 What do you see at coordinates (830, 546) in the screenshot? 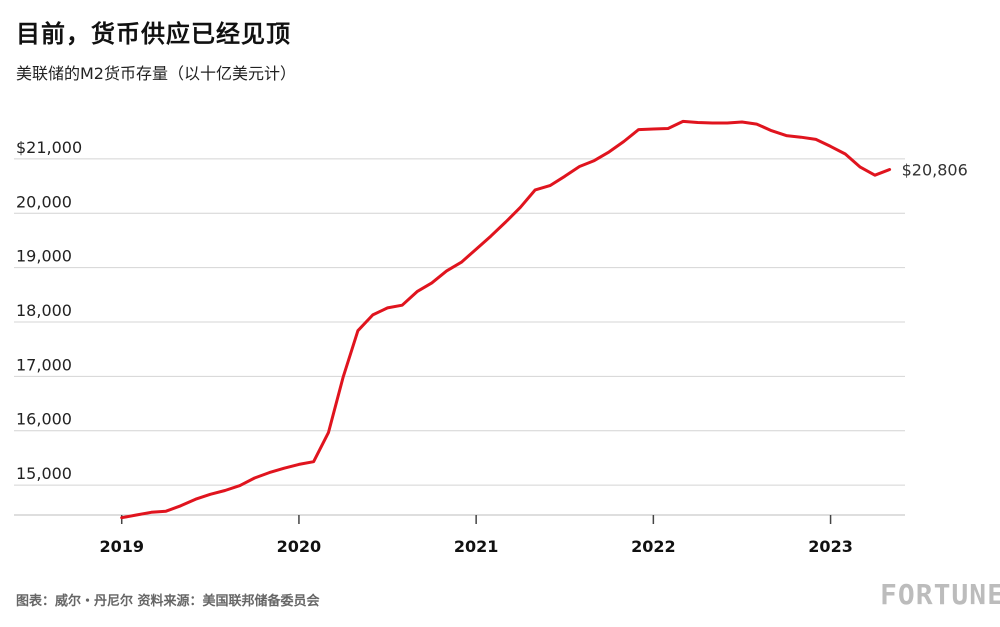
I see `x-tick-label: 2023` at bounding box center [830, 546].